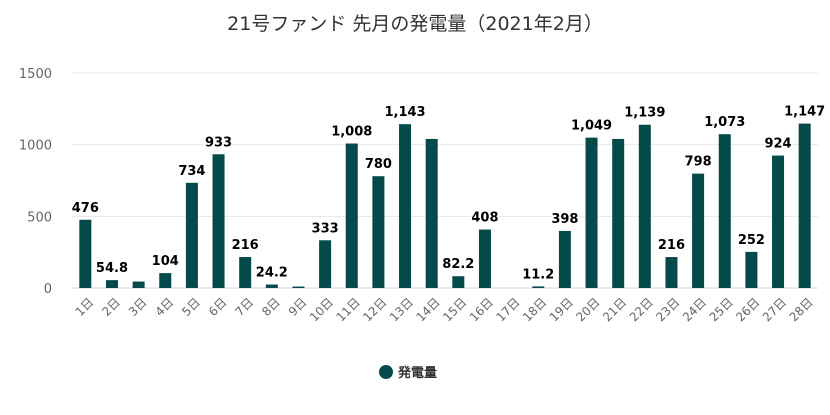 Image resolution: width=830 pixels, height=415 pixels. Describe the element at coordinates (378, 164) in the screenshot. I see `data-label: 780` at that location.